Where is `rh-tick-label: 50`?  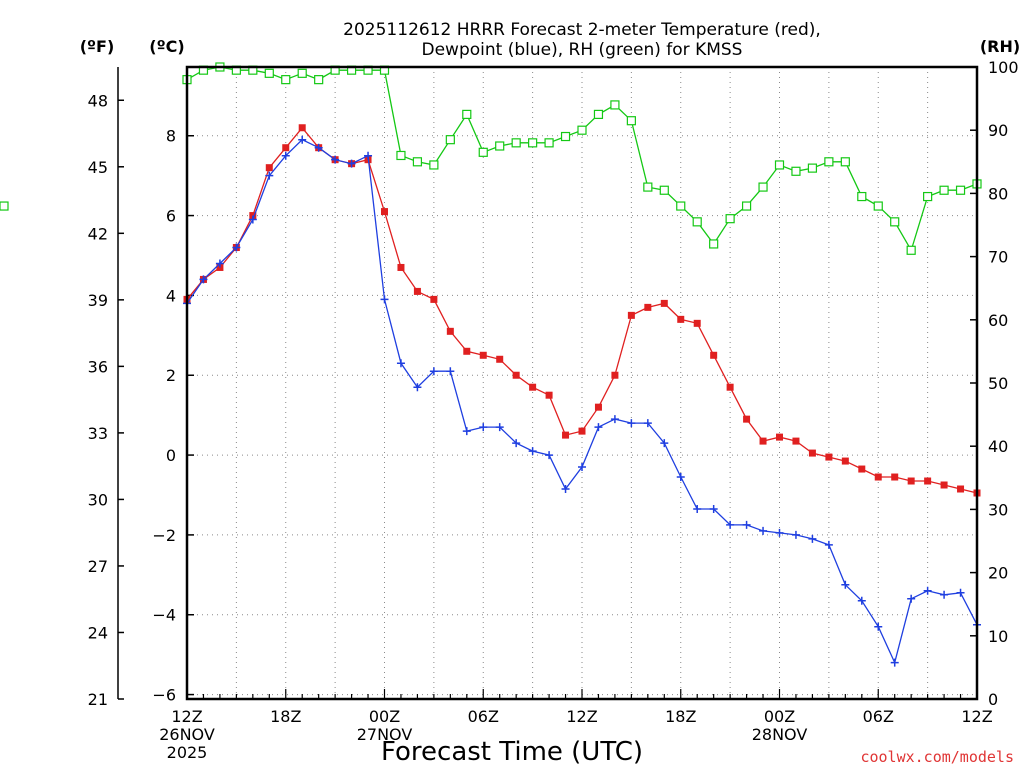 rh-tick-label: 50 is located at coordinates (998, 383).